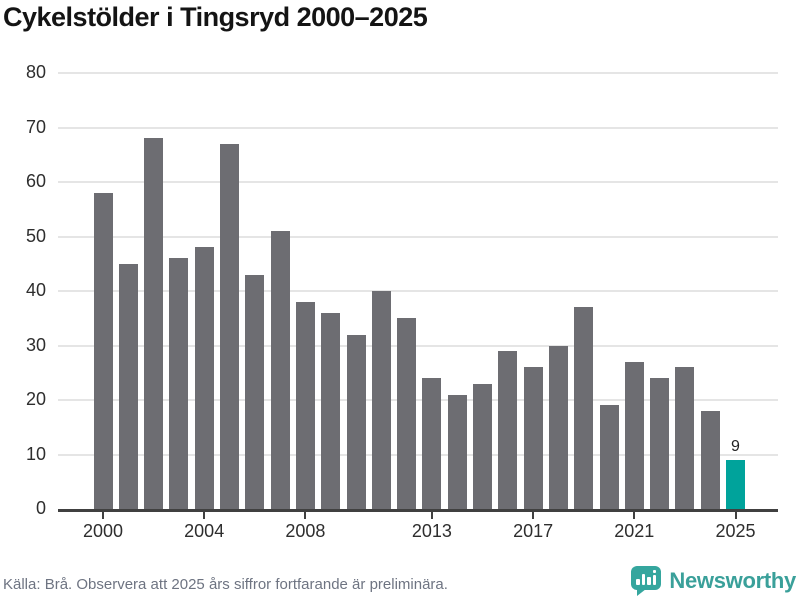 The width and height of the screenshot is (800, 600). What do you see at coordinates (204, 515) in the screenshot?
I see `x-tick-2004` at bounding box center [204, 515].